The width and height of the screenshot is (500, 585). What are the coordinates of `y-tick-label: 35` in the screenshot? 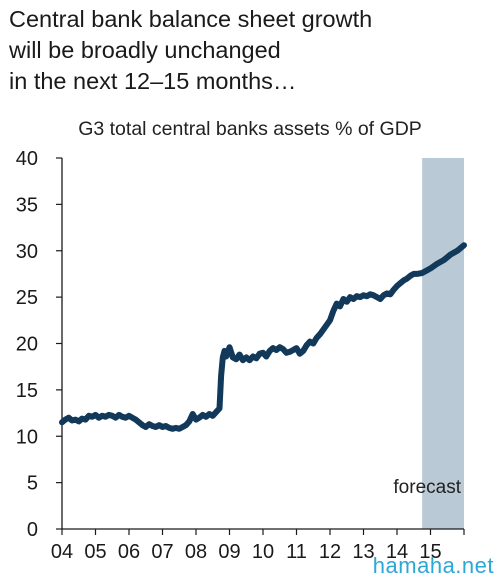 It's located at (27, 205).